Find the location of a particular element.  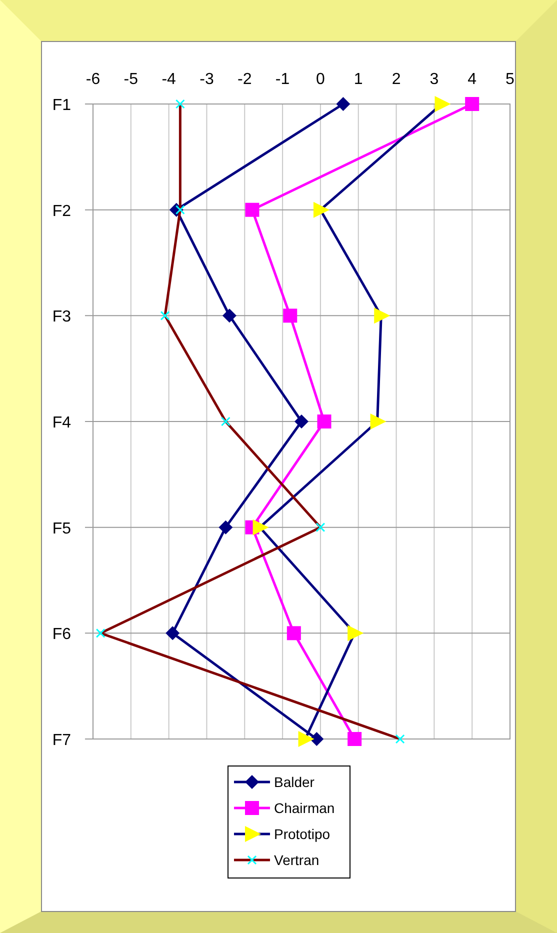

x-tick-label: -4 is located at coordinates (169, 79).